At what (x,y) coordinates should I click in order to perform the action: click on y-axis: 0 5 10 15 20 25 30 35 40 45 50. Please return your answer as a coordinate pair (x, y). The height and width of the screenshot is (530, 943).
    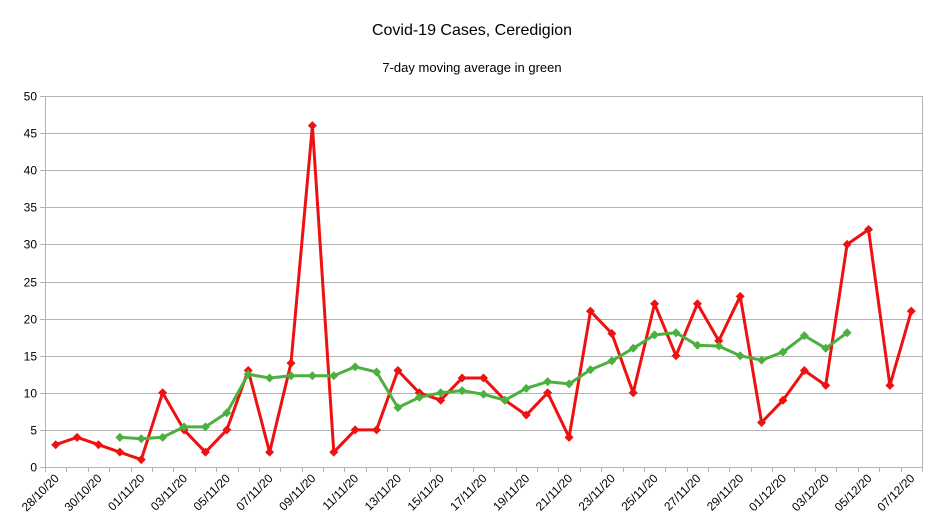
    Looking at the image, I should click on (34, 282).